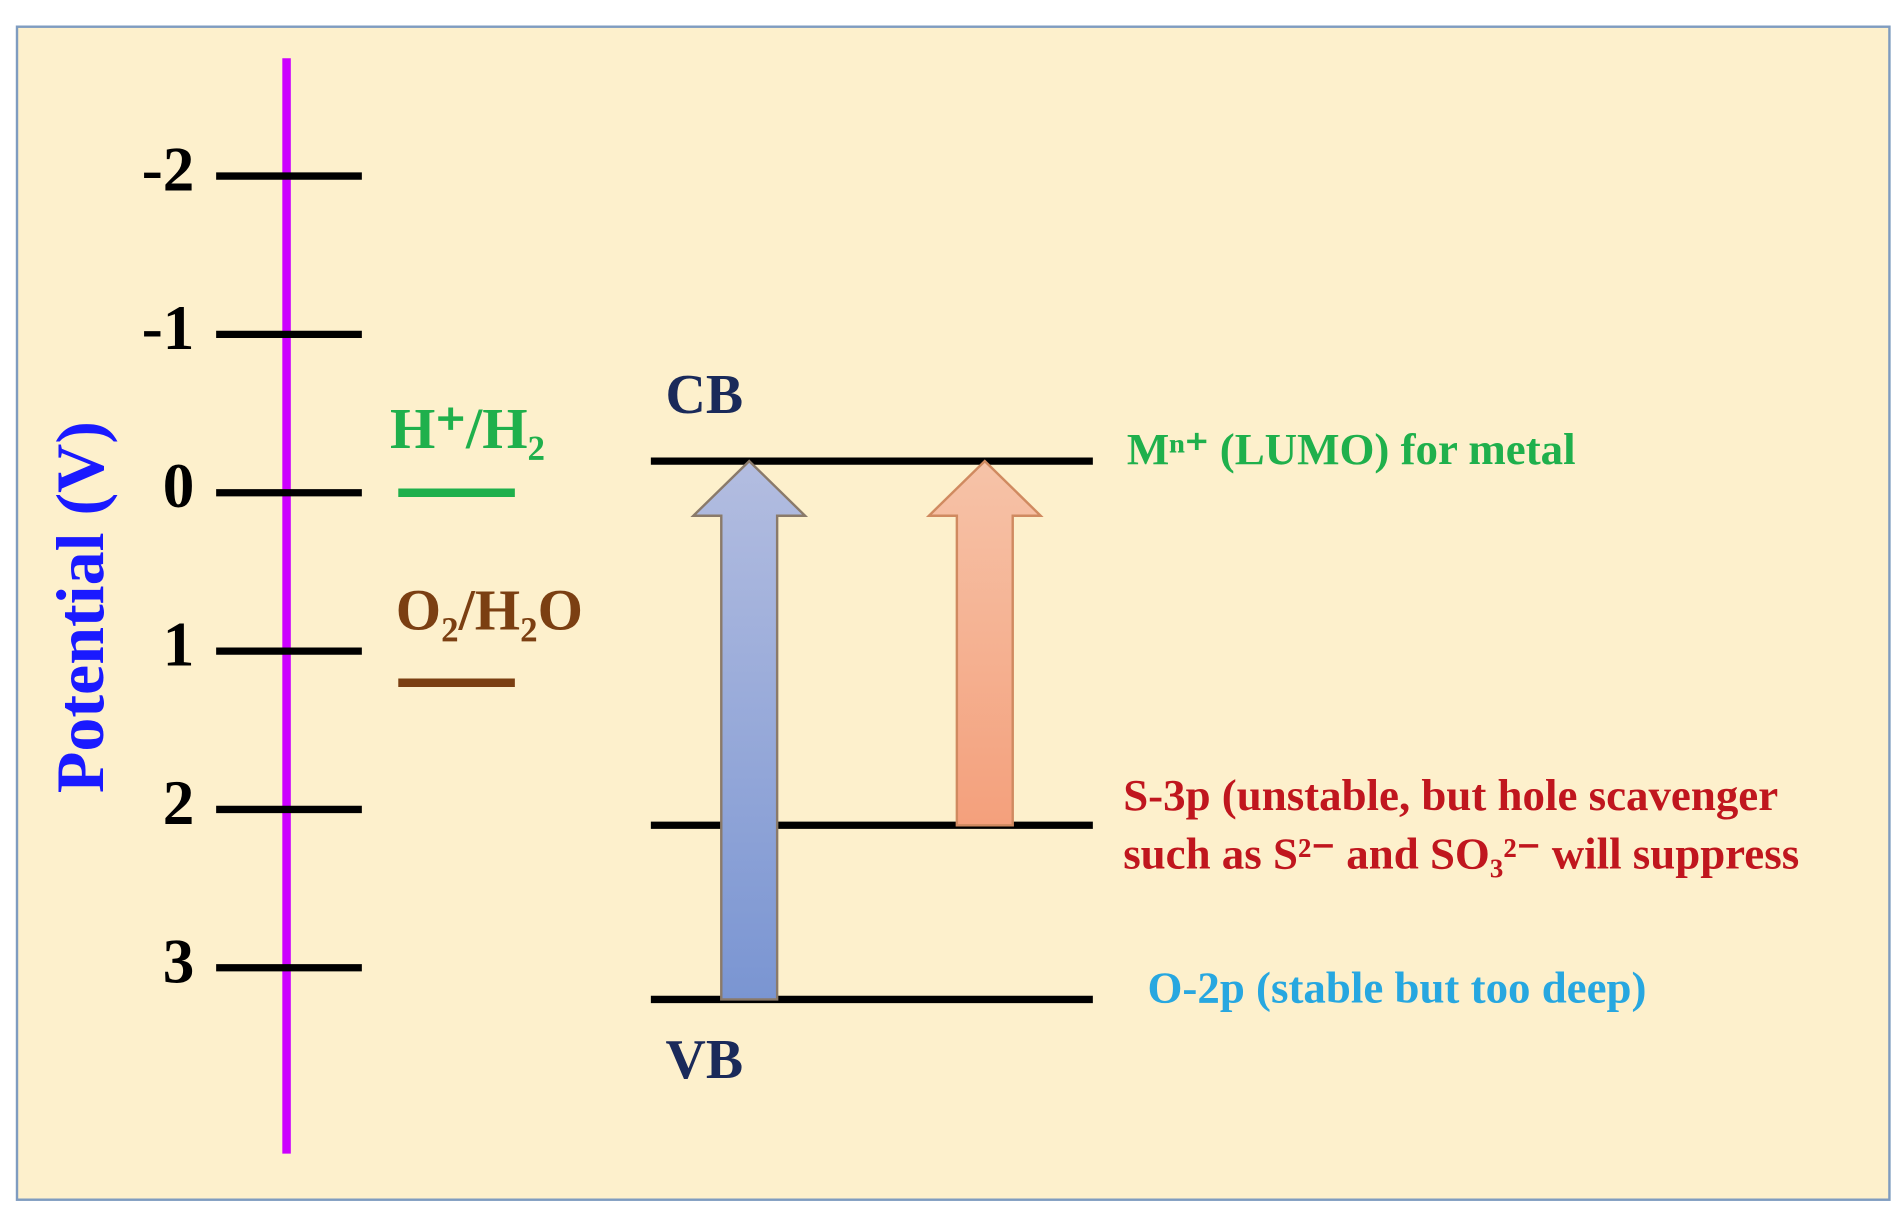  What do you see at coordinates (489, 609) in the screenshot?
I see `redox-label: O₂/H₂O` at bounding box center [489, 609].